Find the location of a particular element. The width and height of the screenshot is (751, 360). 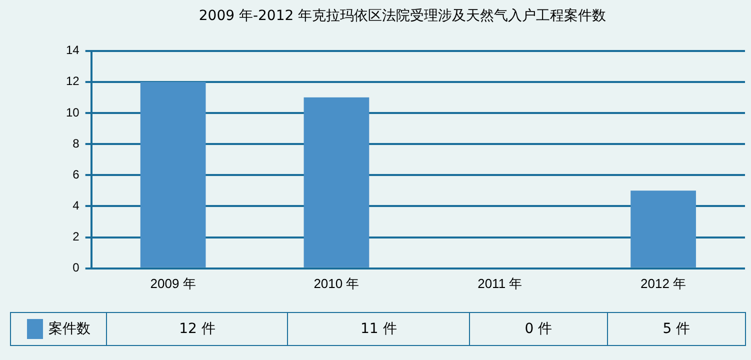

y-tick-label: 8 is located at coordinates (76, 143).